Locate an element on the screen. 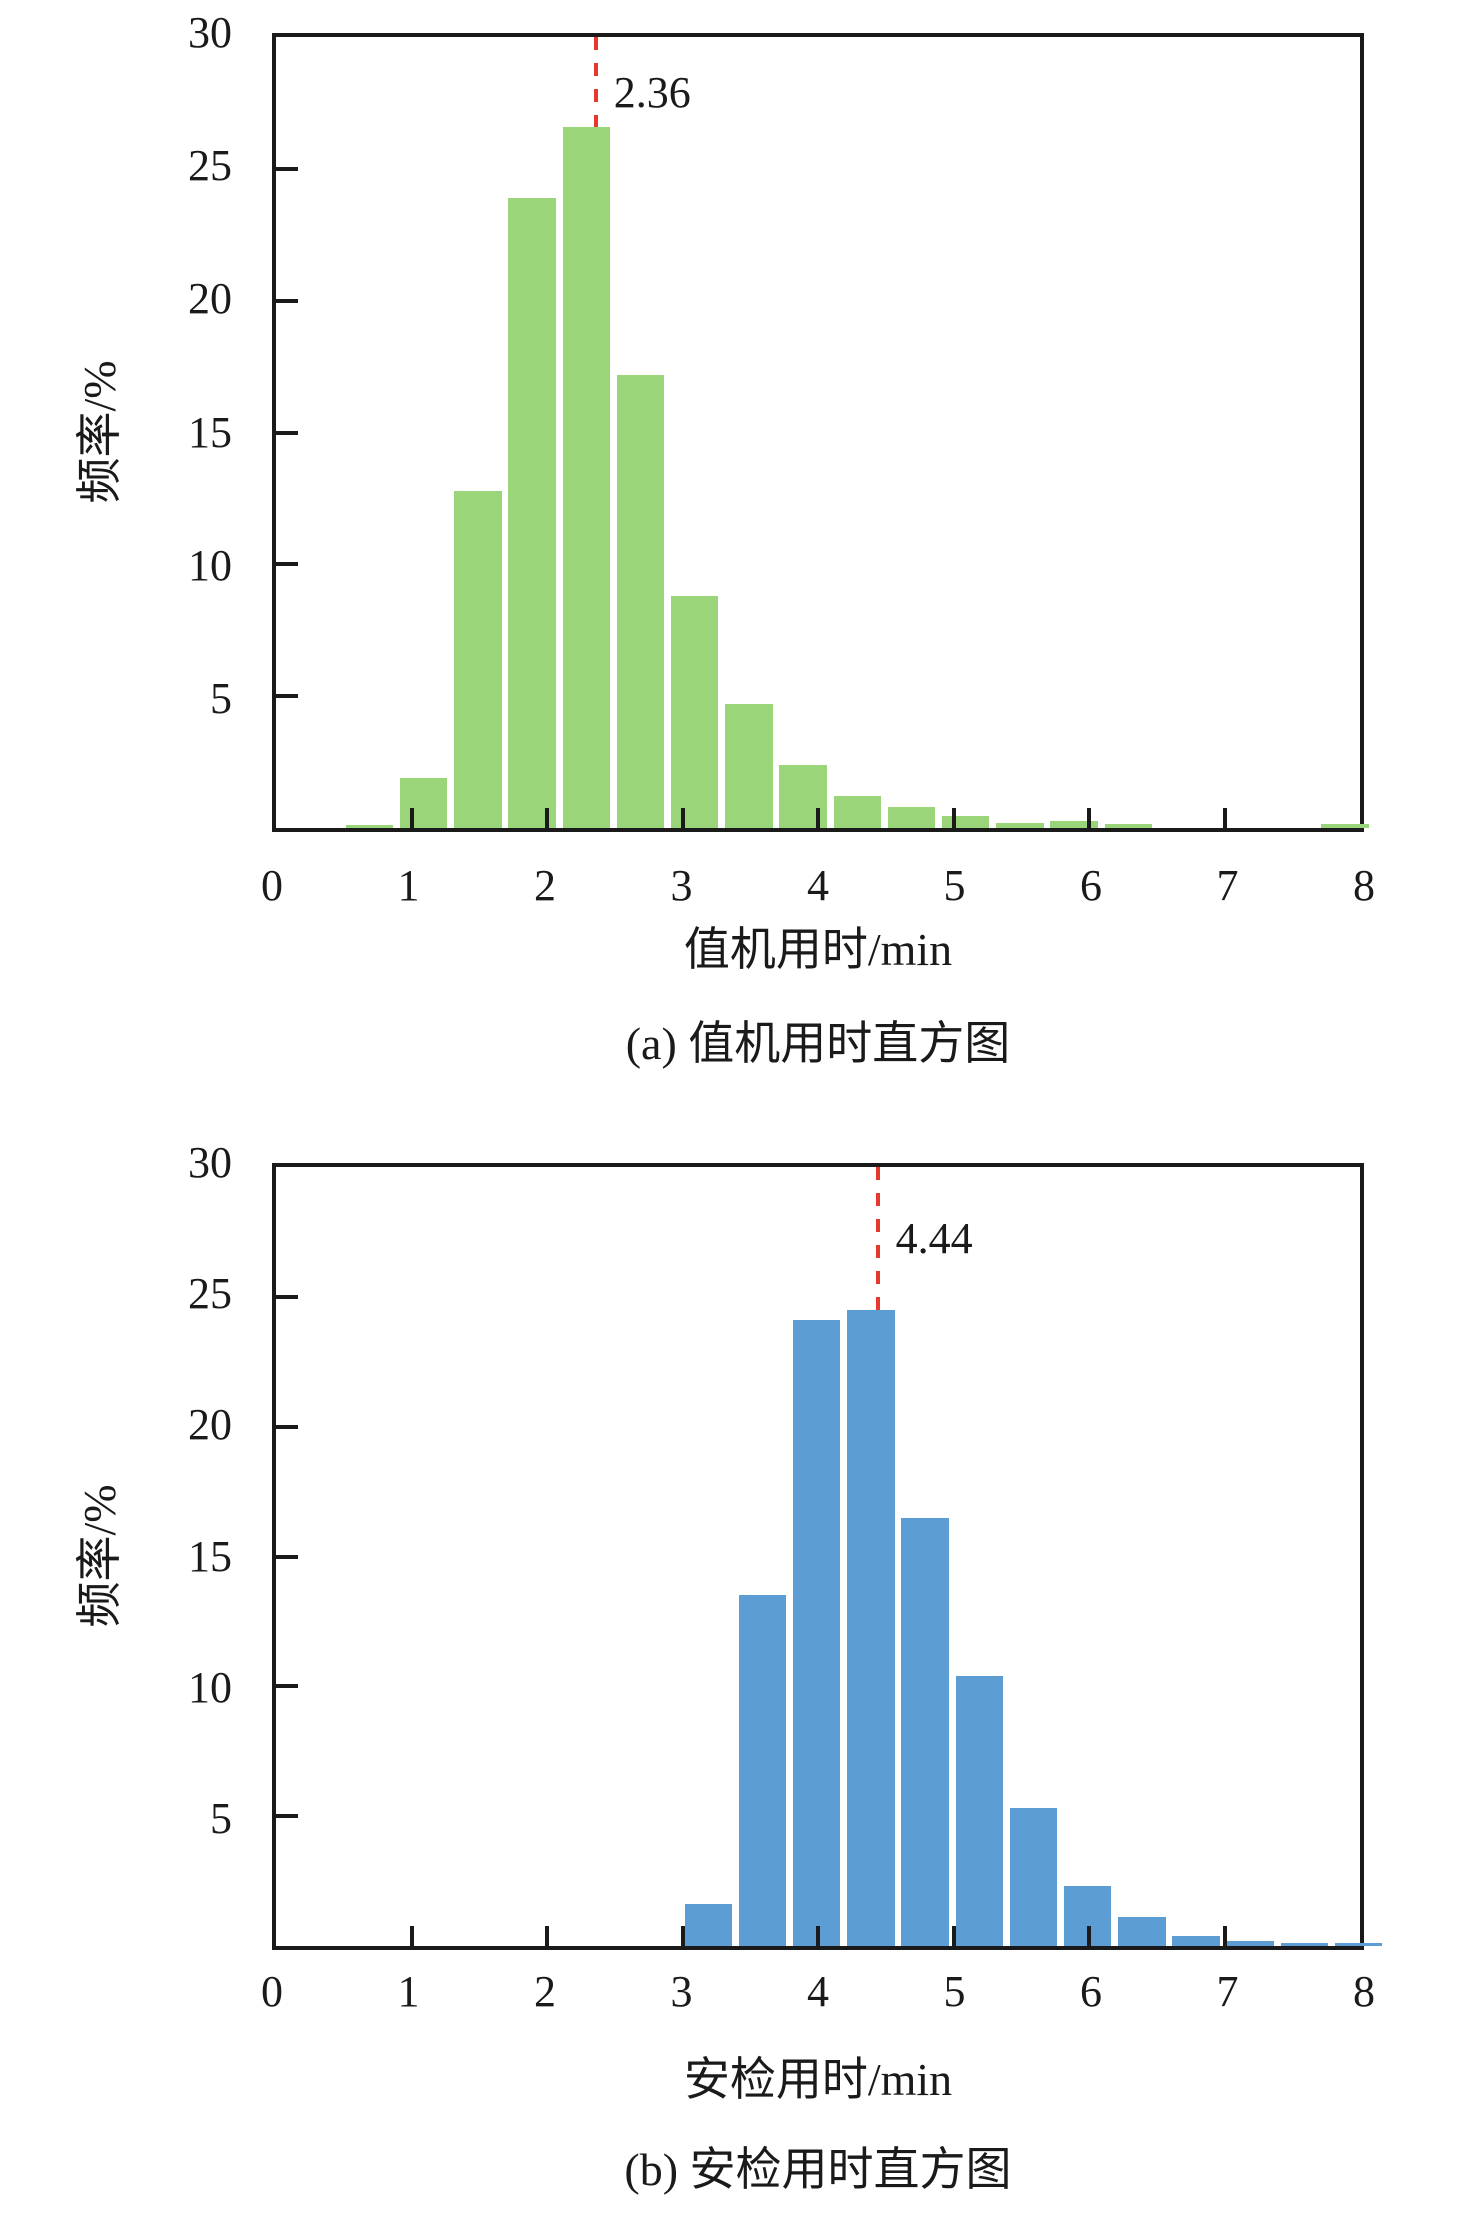 This screenshot has width=1476, height=2215. panel-caption-b: (b) 安检用时直方图 is located at coordinates (818, 2169).